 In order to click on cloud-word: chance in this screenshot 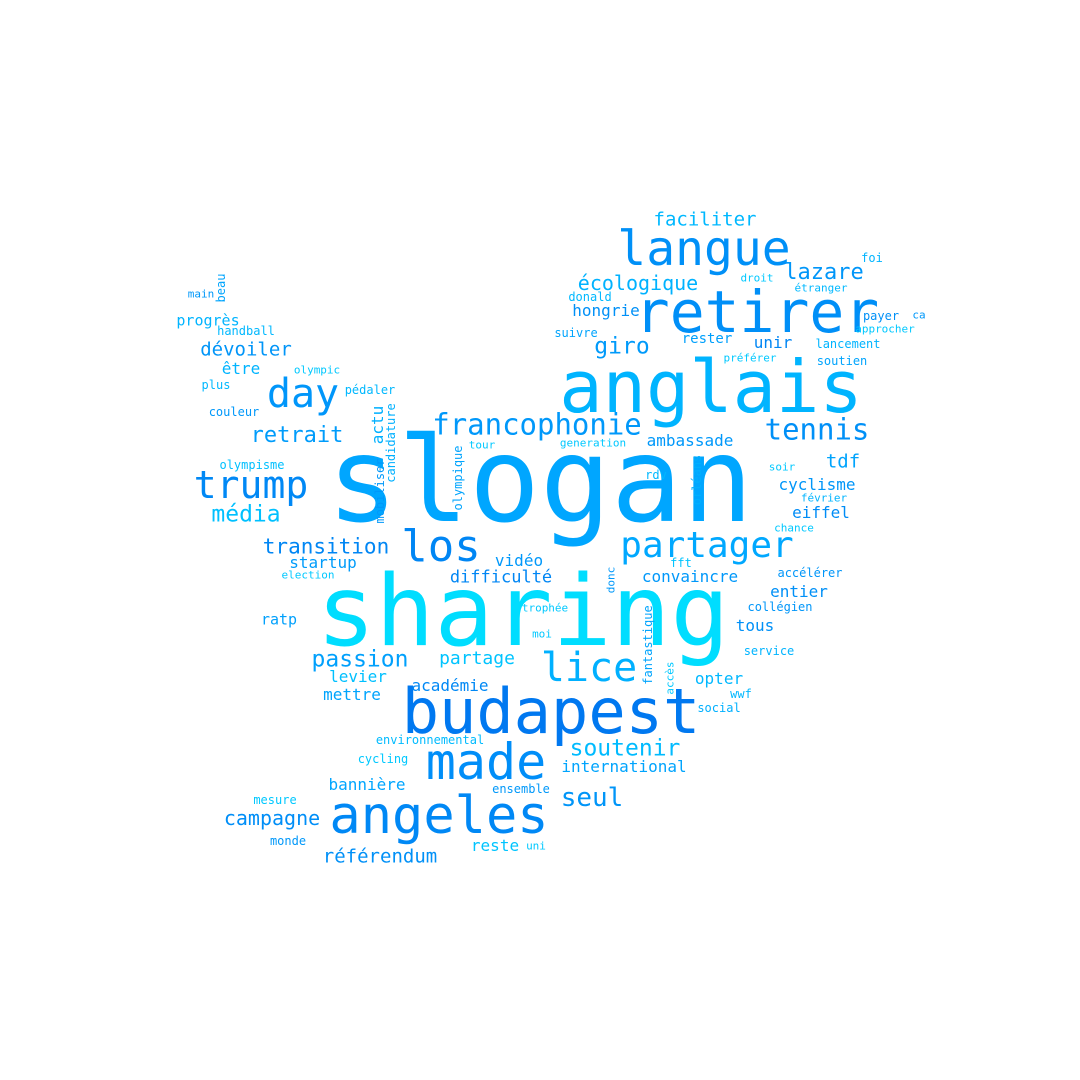, I will do `click(794, 528)`.